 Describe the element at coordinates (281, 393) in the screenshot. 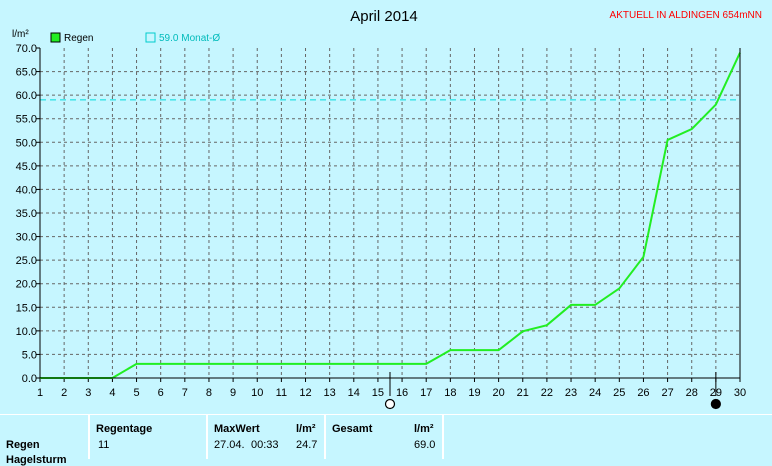

I see `x-tick-label: 11` at that location.